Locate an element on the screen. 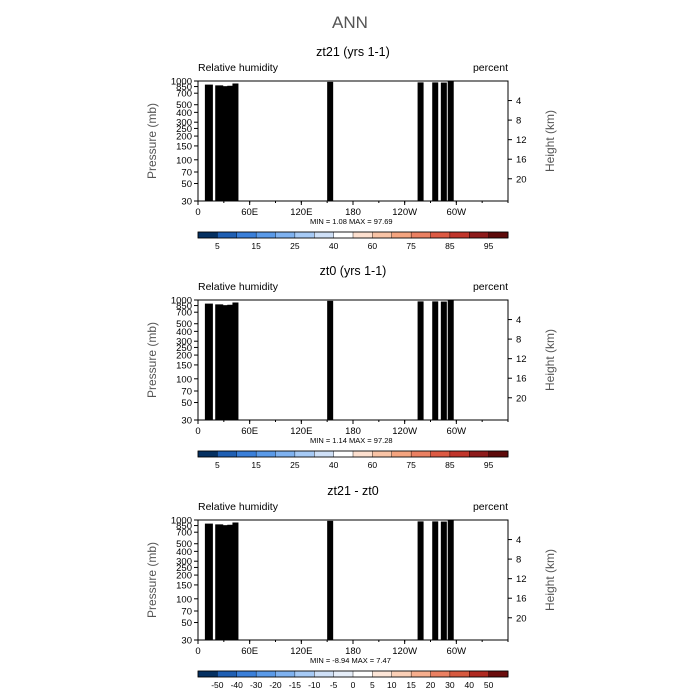  colorbar-label: 75 is located at coordinates (411, 246).